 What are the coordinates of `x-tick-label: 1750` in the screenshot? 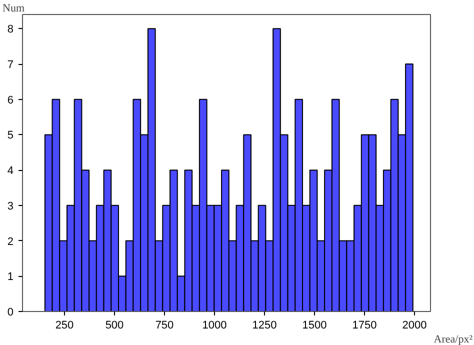 It's located at (364, 326).